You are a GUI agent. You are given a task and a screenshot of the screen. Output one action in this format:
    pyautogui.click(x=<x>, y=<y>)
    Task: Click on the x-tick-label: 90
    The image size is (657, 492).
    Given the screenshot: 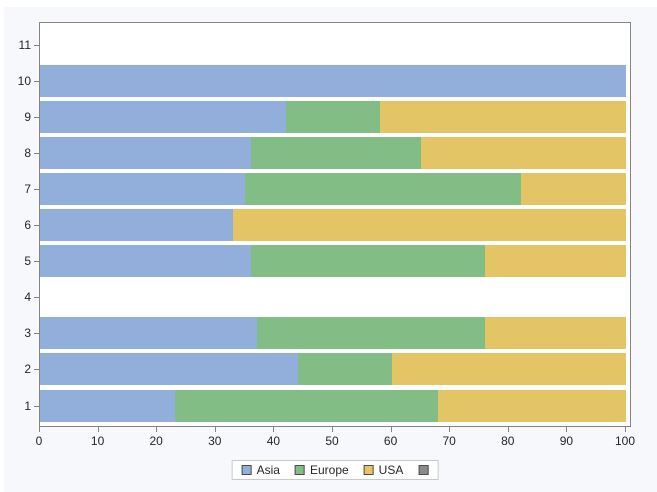 What is the action you would take?
    pyautogui.click(x=566, y=441)
    